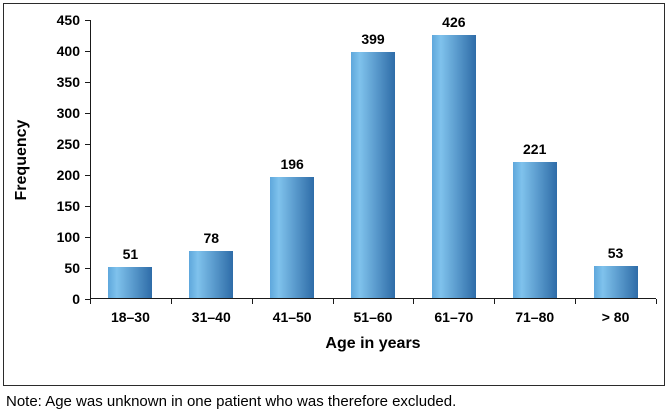 The image size is (670, 420). What do you see at coordinates (130, 254) in the screenshot?
I see `bar-value-label: 51` at bounding box center [130, 254].